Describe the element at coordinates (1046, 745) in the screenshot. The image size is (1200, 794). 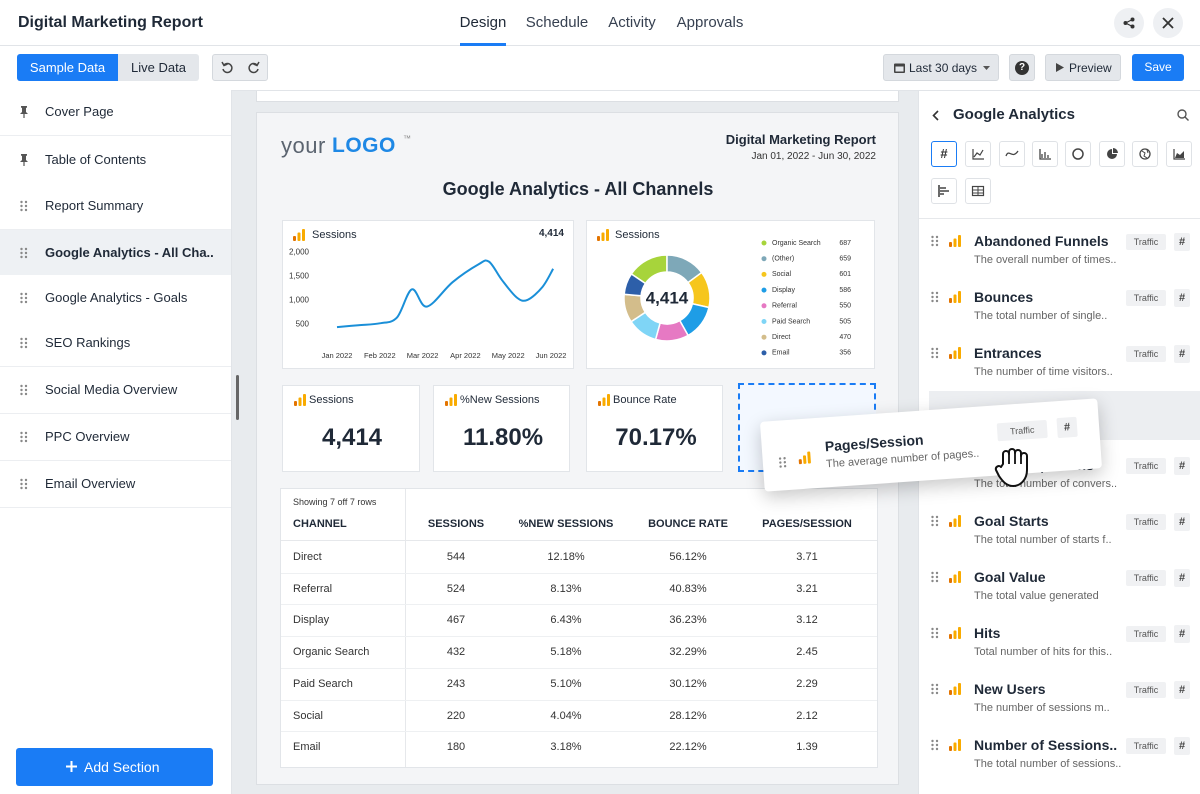
I see `metric-name: Number of Sessions..` at that location.